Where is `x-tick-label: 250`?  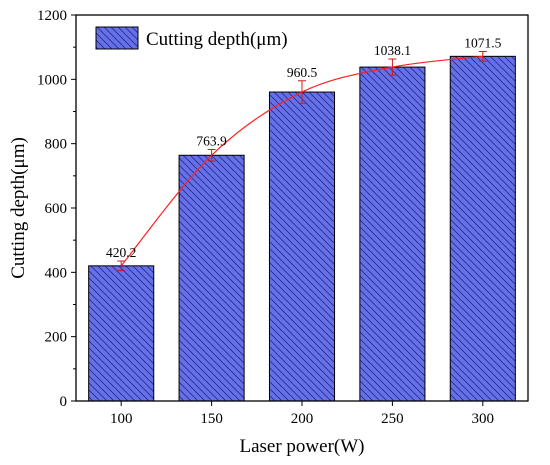 x-tick-label: 250 is located at coordinates (392, 419).